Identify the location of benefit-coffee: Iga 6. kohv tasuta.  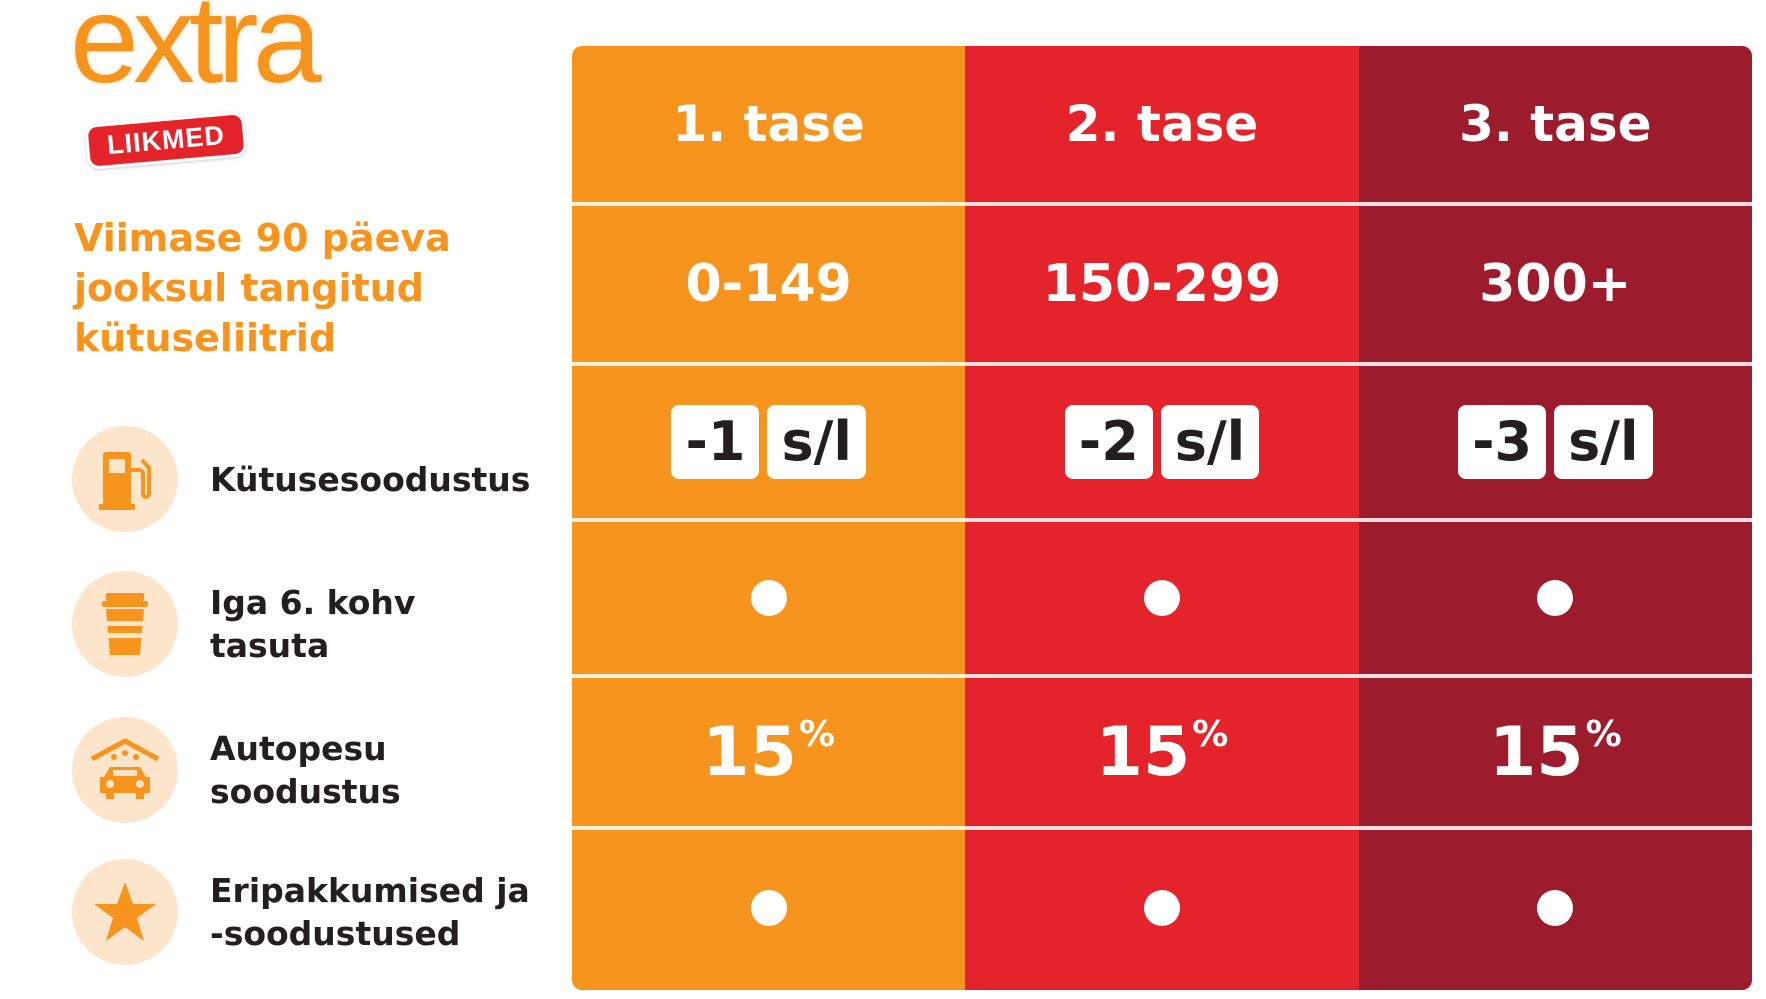
(251, 624).